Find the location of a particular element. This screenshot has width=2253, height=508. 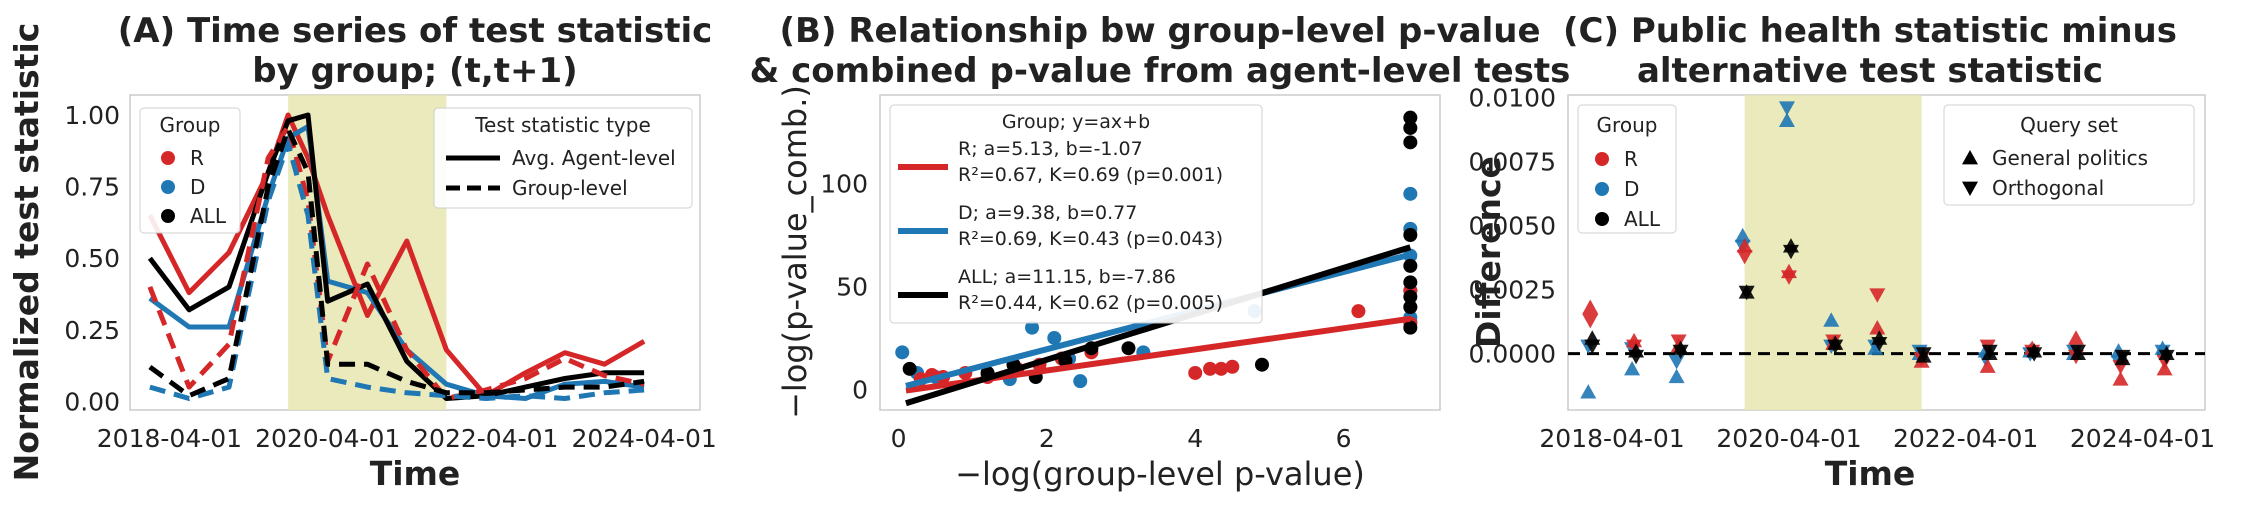

point-D-orthogonal is located at coordinates (1786, 108).